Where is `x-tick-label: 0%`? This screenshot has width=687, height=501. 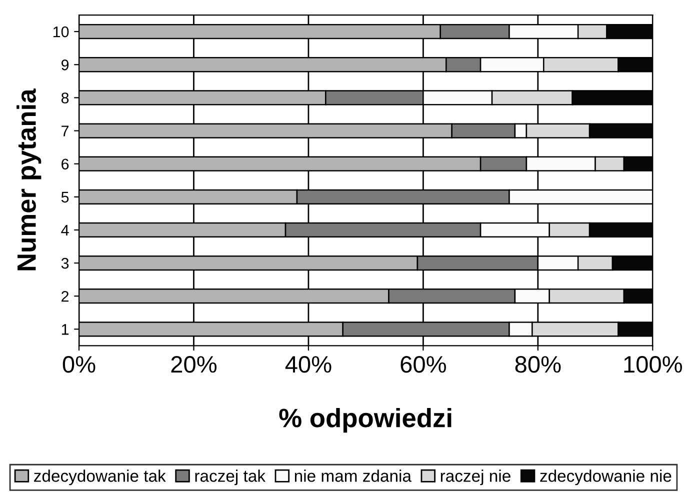 x-tick-label: 0% is located at coordinates (79, 364).